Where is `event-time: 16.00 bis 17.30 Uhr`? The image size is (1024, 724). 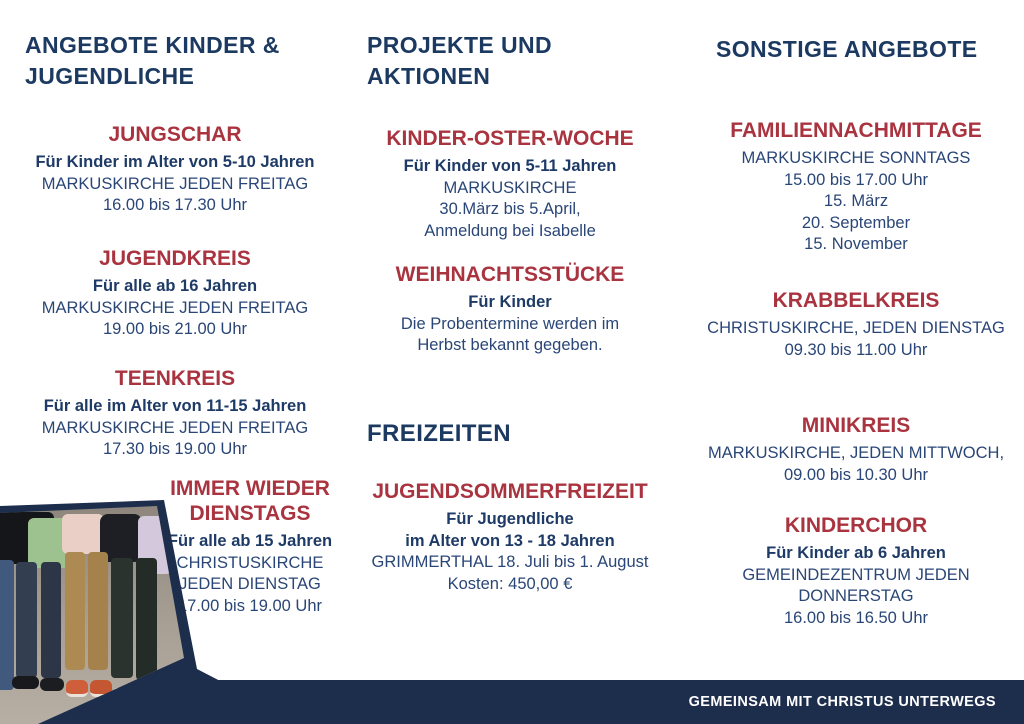
event-time: 16.00 bis 17.30 Uhr is located at coordinates (174, 205).